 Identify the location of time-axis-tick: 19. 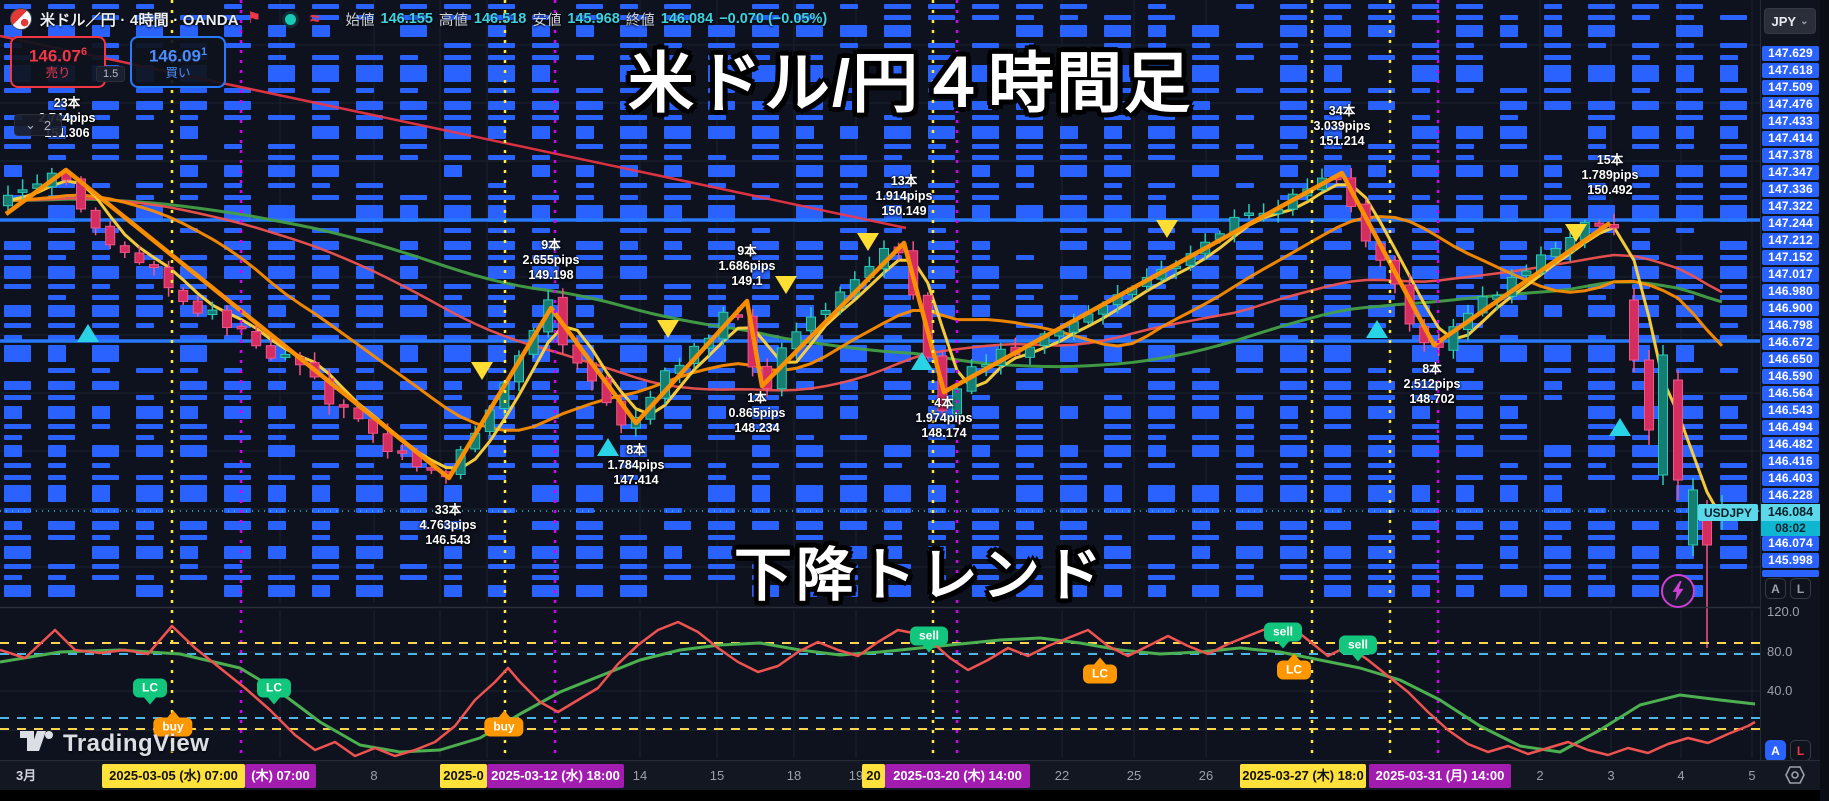
(856, 775).